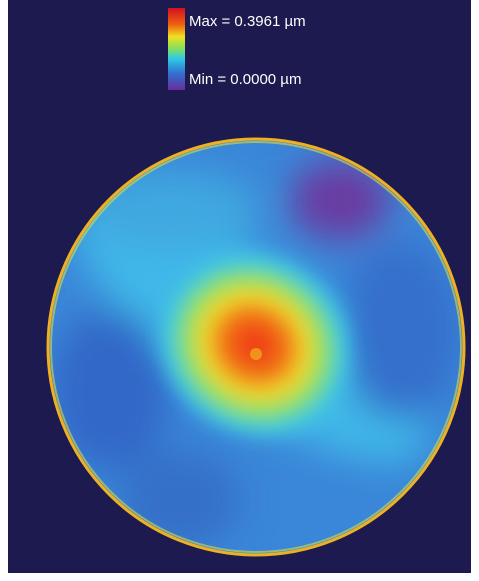 This screenshot has height=581, width=479. Describe the element at coordinates (245, 79) in the screenshot. I see `min-label: Min = 0.0000 µm` at that location.